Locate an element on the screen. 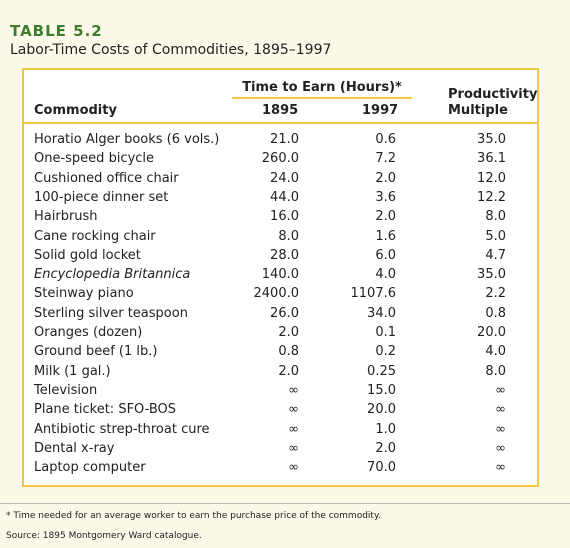 The image size is (570, 548). value-cell: 44.0 is located at coordinates (284, 197).